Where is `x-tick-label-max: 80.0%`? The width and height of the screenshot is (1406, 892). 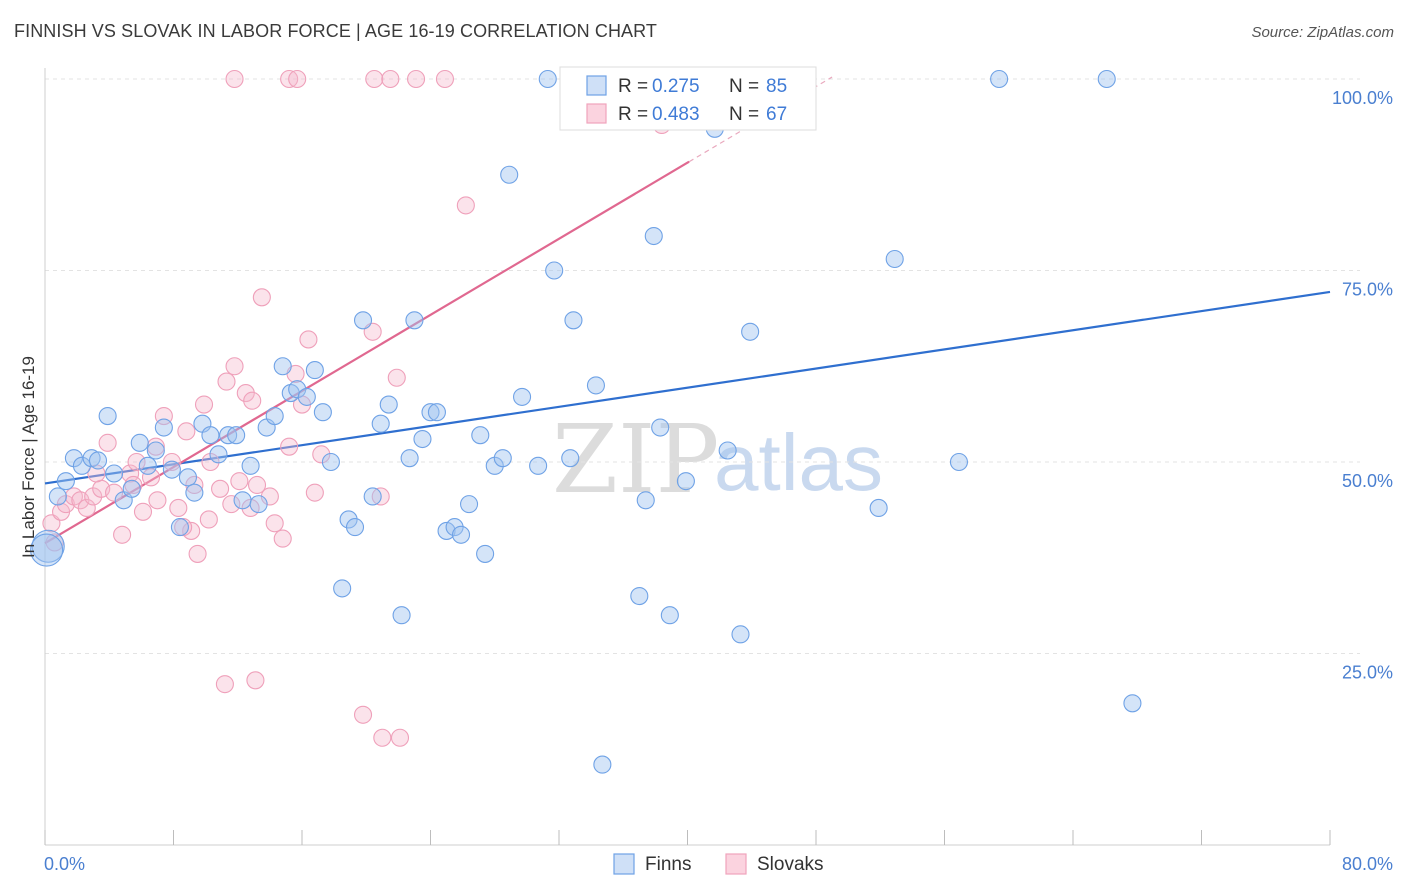 x-tick-label-max: 80.0% is located at coordinates (1367, 864).